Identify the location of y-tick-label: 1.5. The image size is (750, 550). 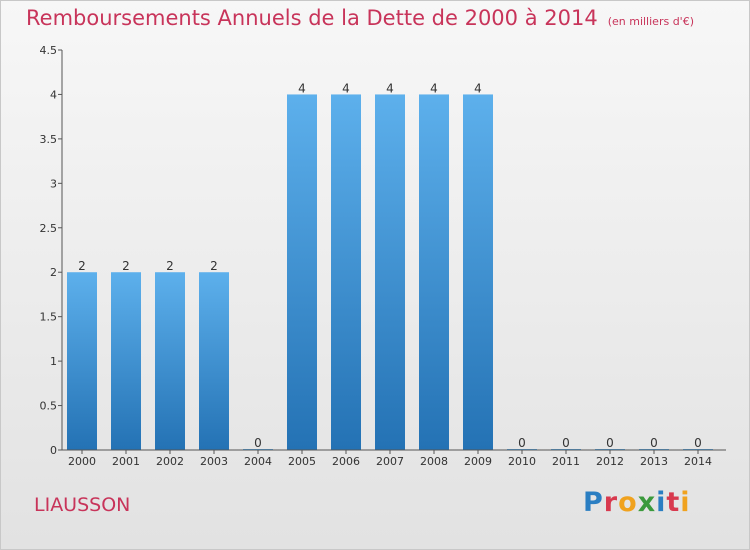
(49, 317).